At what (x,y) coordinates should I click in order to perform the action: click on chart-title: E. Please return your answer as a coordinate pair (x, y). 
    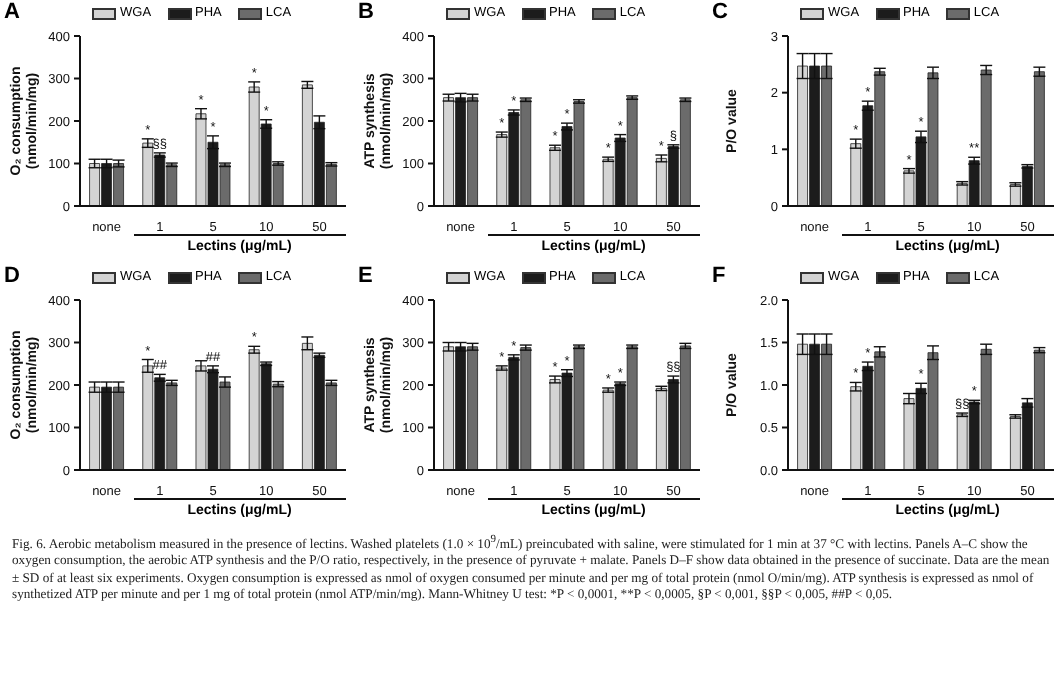
    Looking at the image, I should click on (365, 276).